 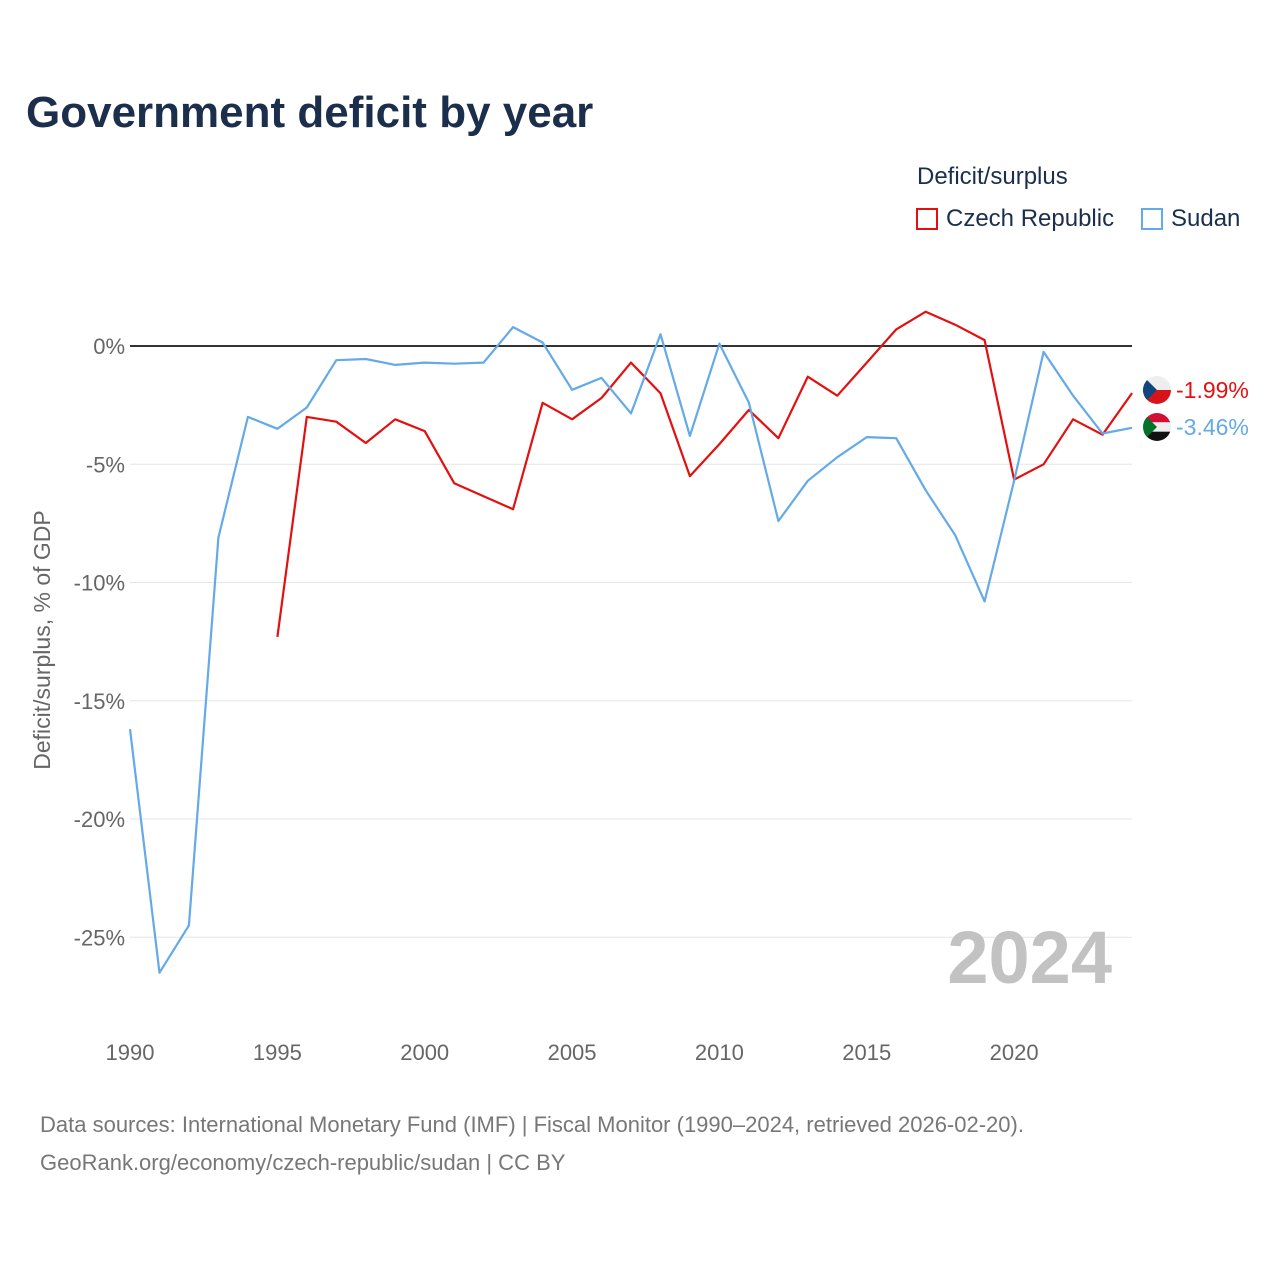 What do you see at coordinates (719, 1052) in the screenshot?
I see `x-tick-label: 2010` at bounding box center [719, 1052].